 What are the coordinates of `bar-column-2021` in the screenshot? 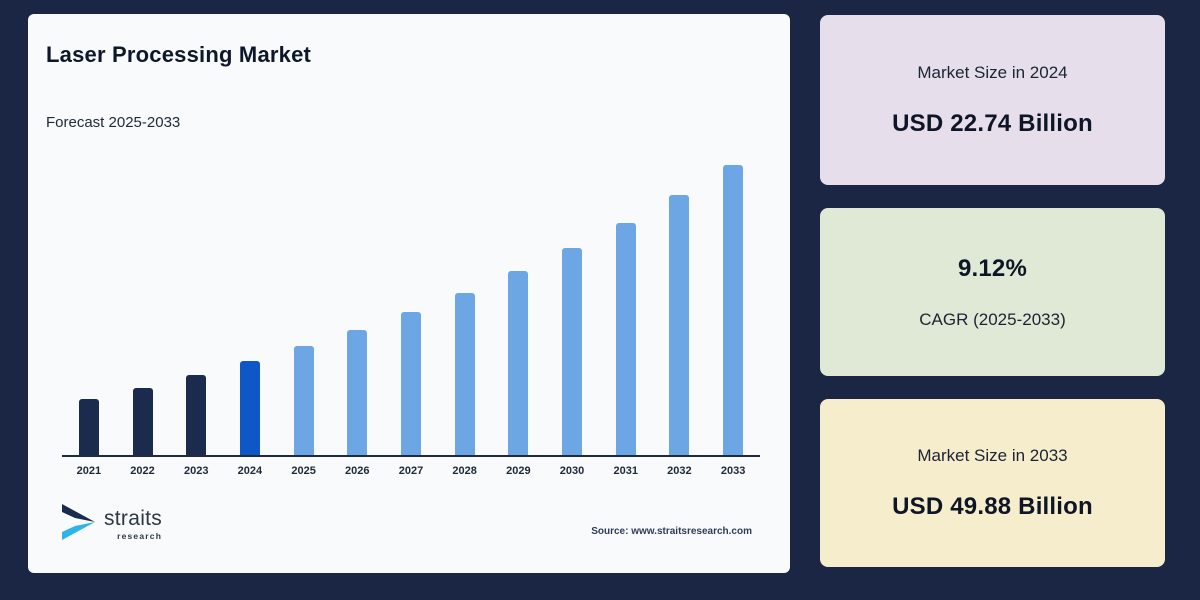 It's located at (89, 427).